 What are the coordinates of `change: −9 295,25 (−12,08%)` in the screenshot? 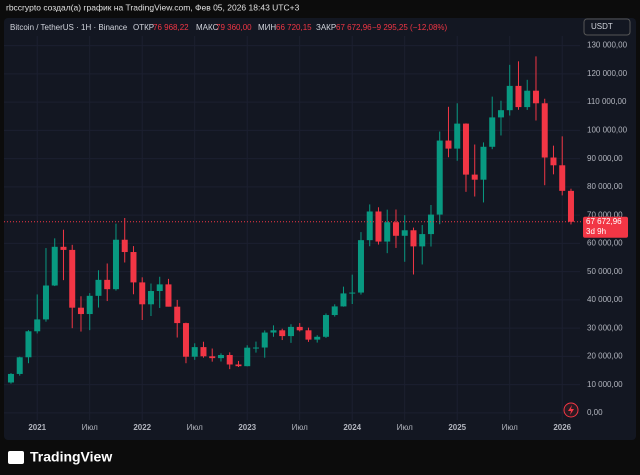 It's located at (410, 27).